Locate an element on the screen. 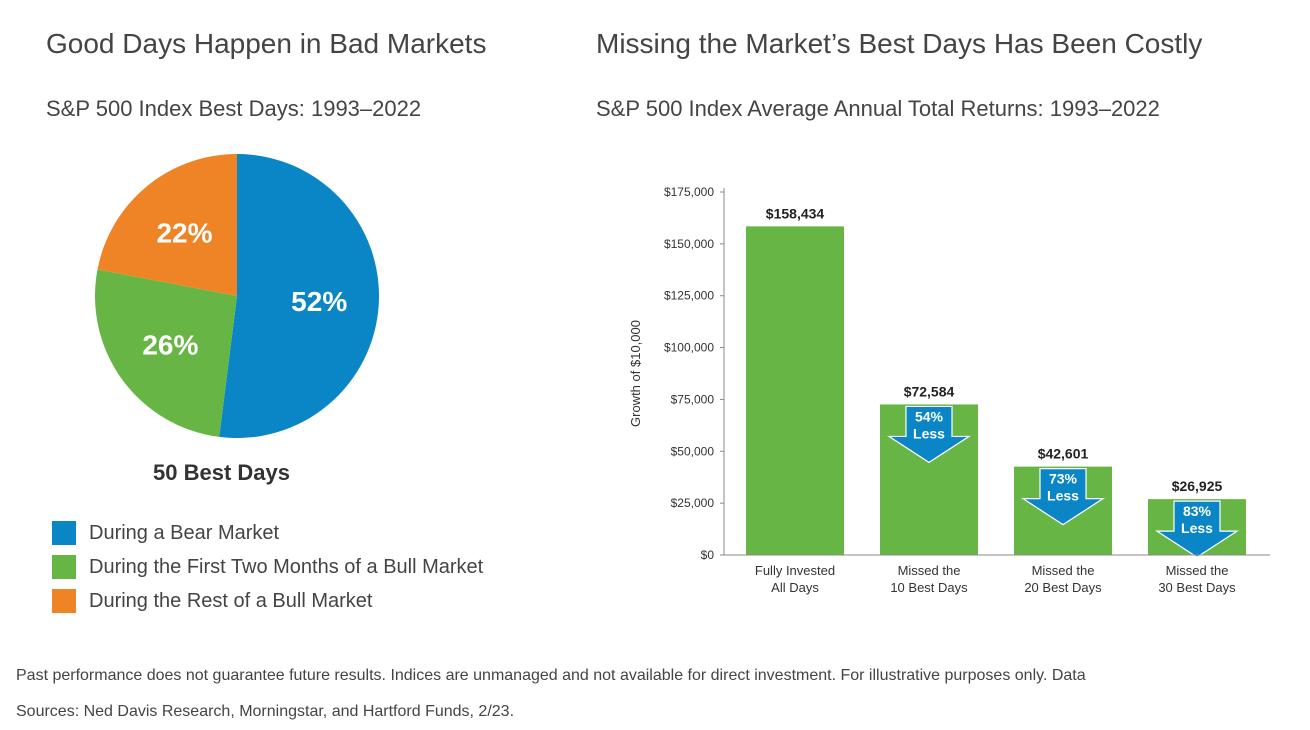  category-label: Missed the 30 Best Days is located at coordinates (1197, 579).